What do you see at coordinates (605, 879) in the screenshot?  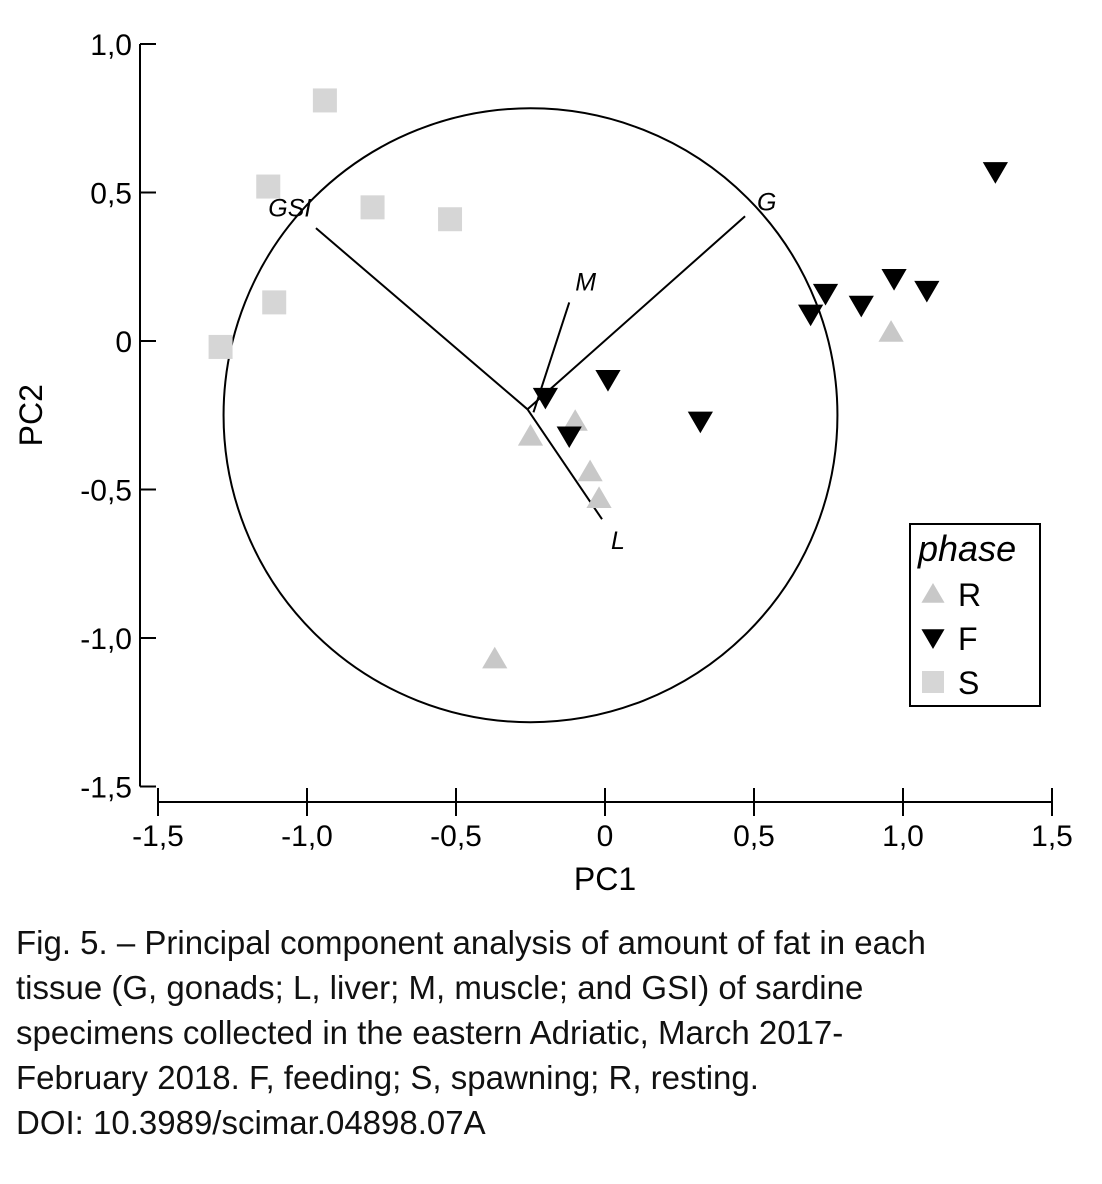 I see `x-axis-title: PC1` at bounding box center [605, 879].